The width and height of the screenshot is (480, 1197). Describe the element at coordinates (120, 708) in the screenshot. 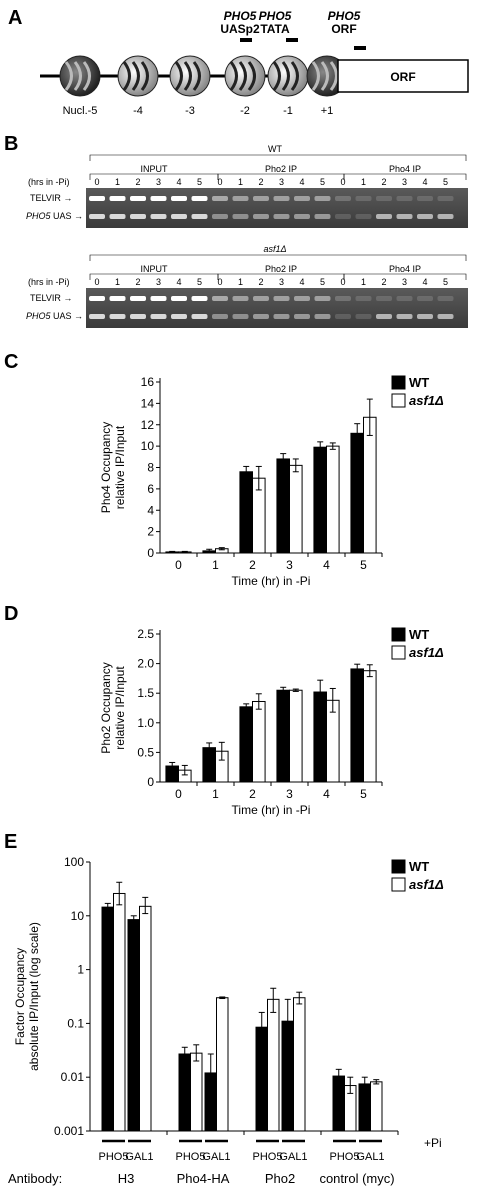

I see `y-axis-label: relative IP/Input` at that location.